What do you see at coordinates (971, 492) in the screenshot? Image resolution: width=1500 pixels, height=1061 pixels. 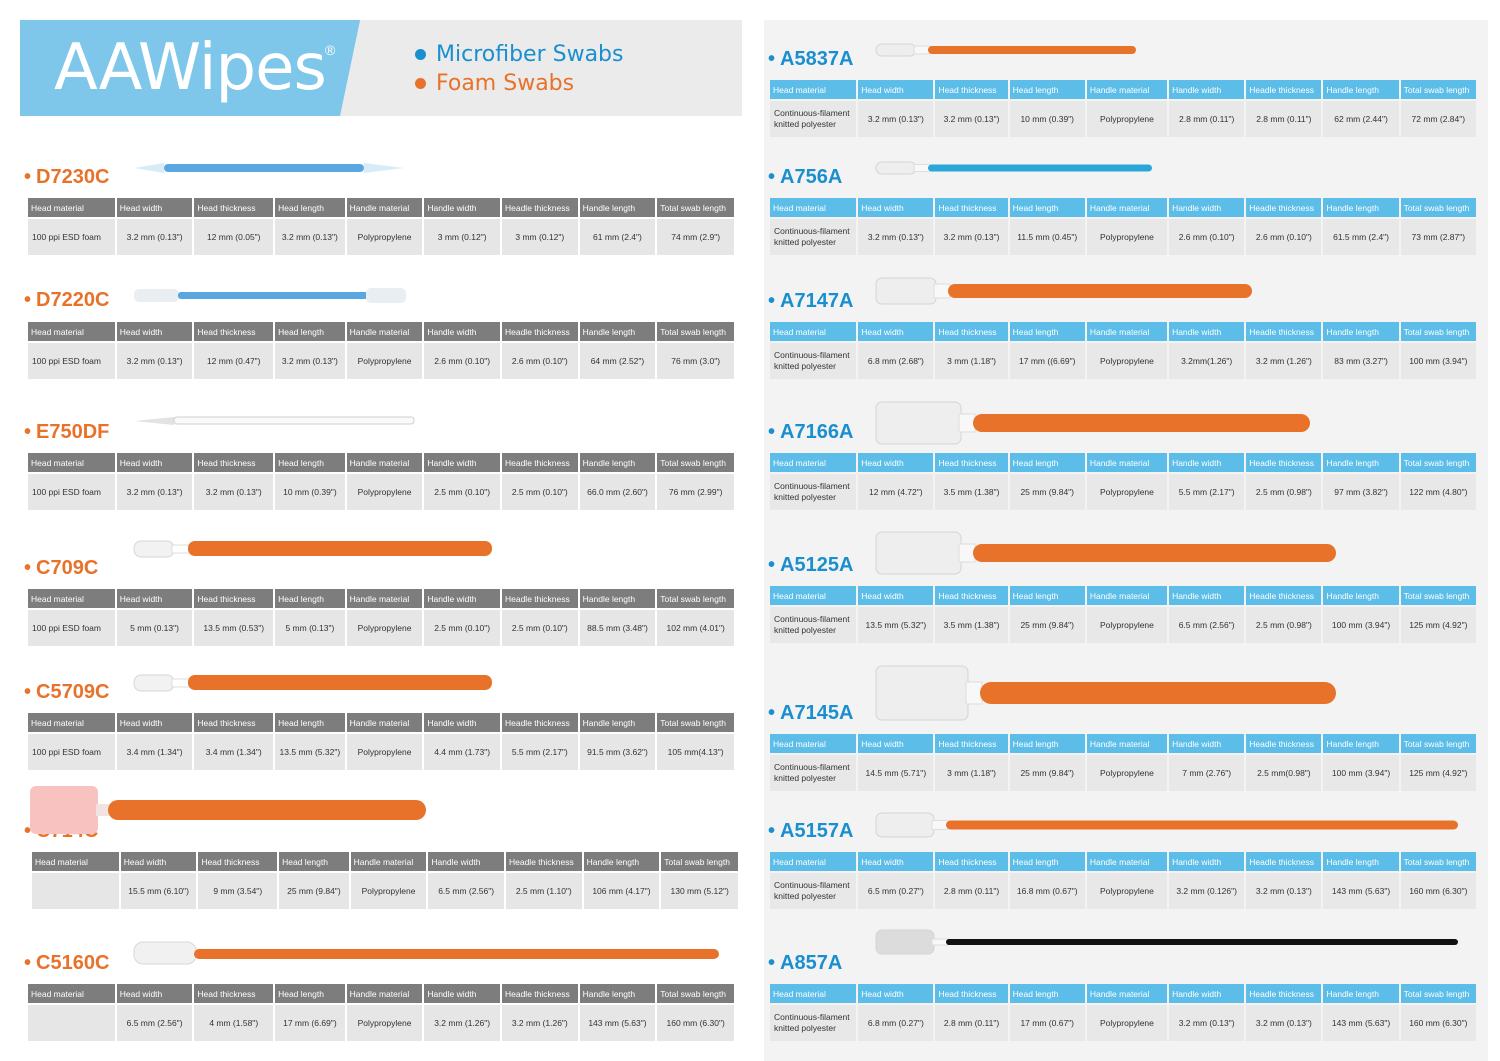 I see `spec-cell: 3.5 mm (1.38")` at bounding box center [971, 492].